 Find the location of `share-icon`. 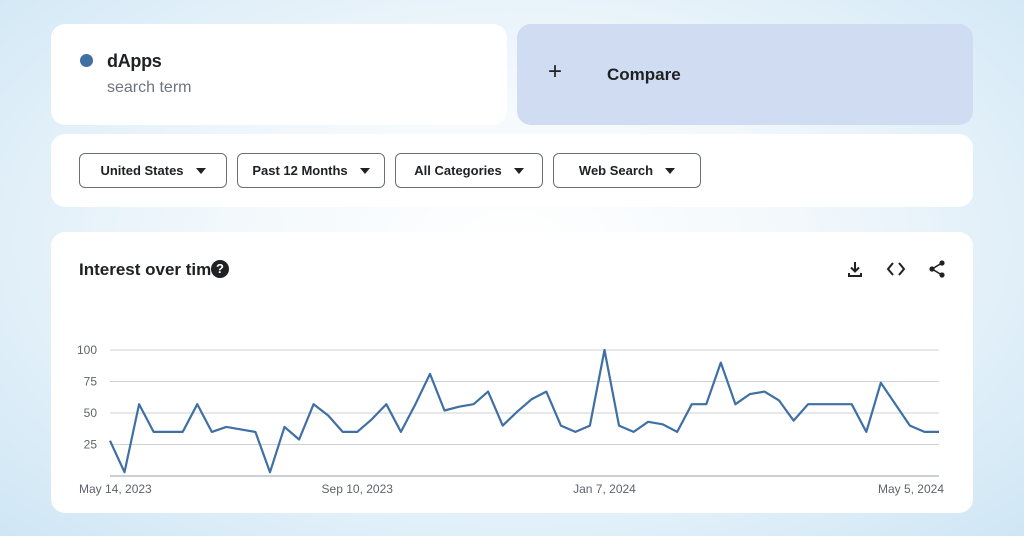

share-icon is located at coordinates (937, 269).